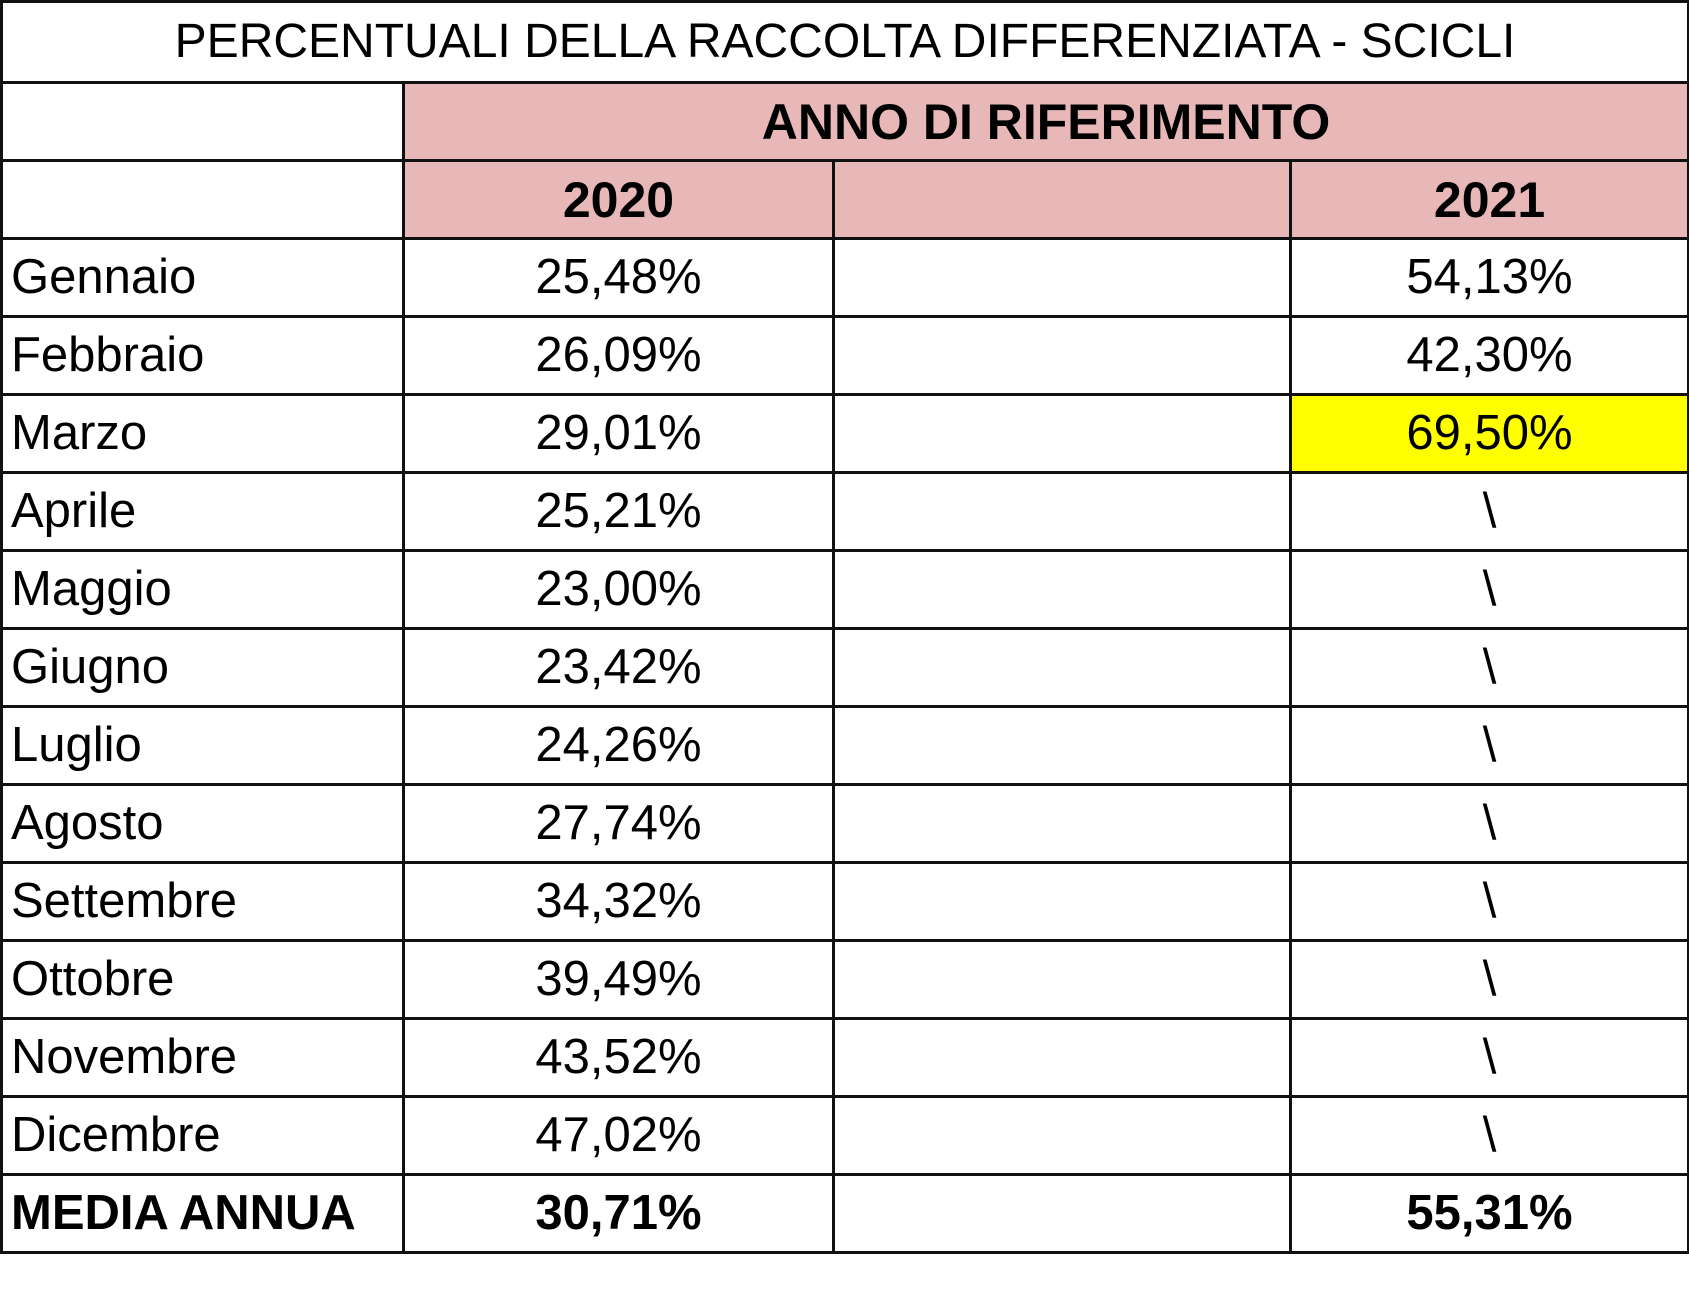 The height and width of the screenshot is (1290, 1689). Describe the element at coordinates (618, 199) in the screenshot. I see `year-2020-header: 2020` at that location.